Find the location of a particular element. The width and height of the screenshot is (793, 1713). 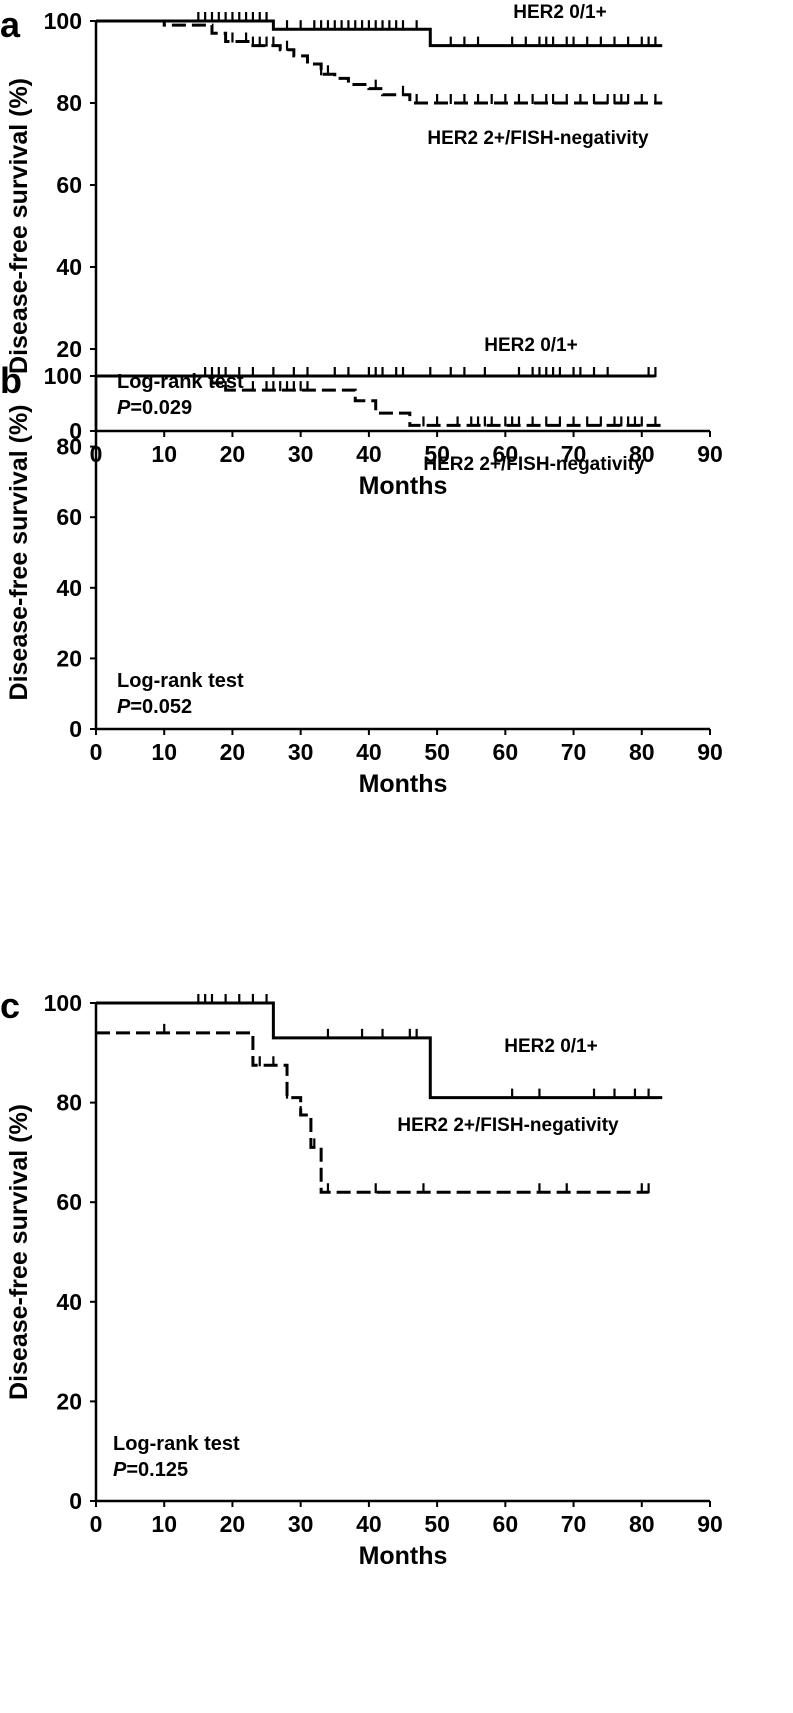

panel-letter: c is located at coordinates (10, 1005).